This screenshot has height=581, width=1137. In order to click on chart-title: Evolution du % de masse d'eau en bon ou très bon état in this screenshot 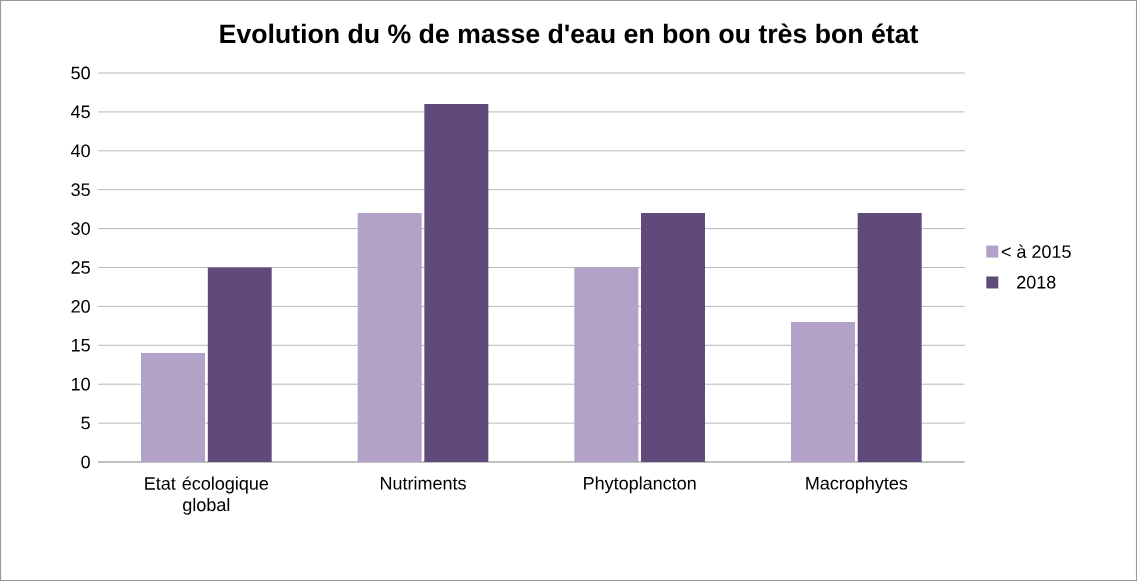, I will do `click(569, 33)`.